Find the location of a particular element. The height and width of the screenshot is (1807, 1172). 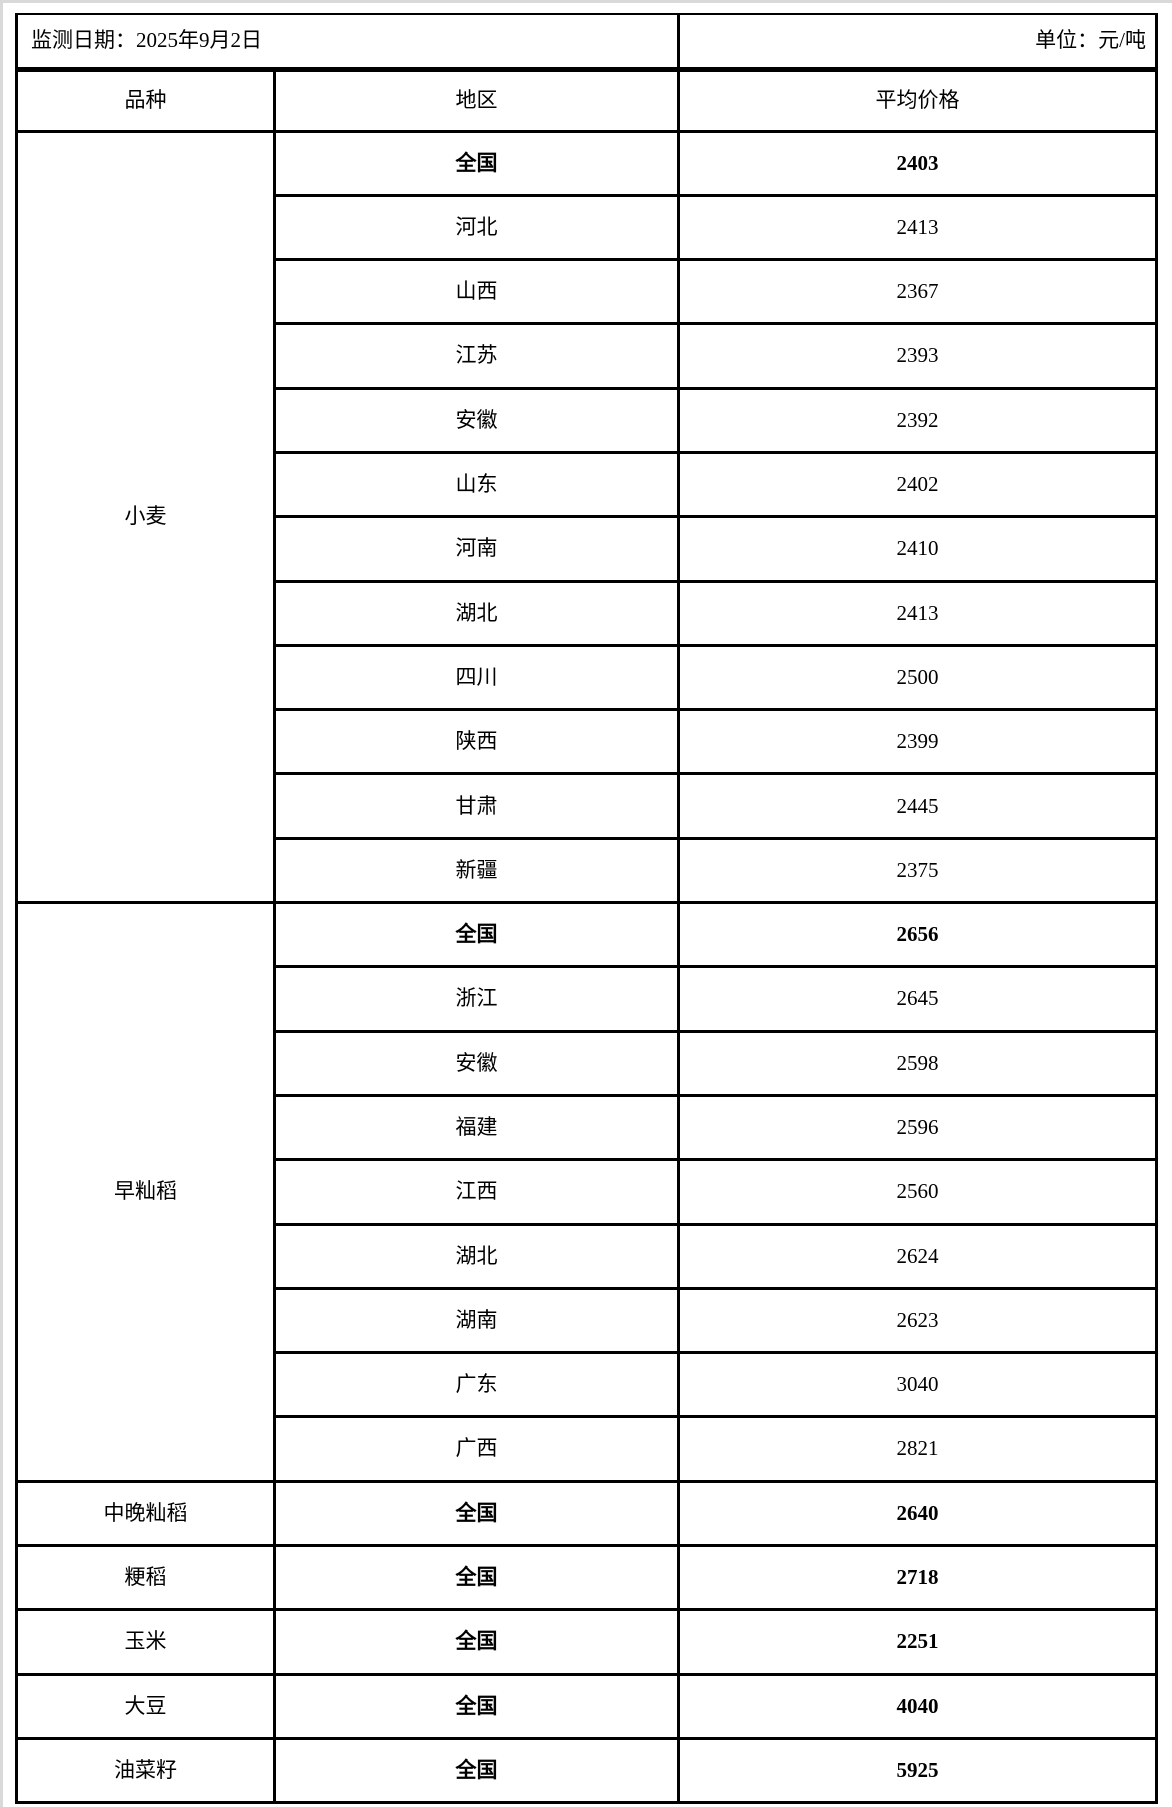

region-cell: 广东 is located at coordinates (476, 1385).